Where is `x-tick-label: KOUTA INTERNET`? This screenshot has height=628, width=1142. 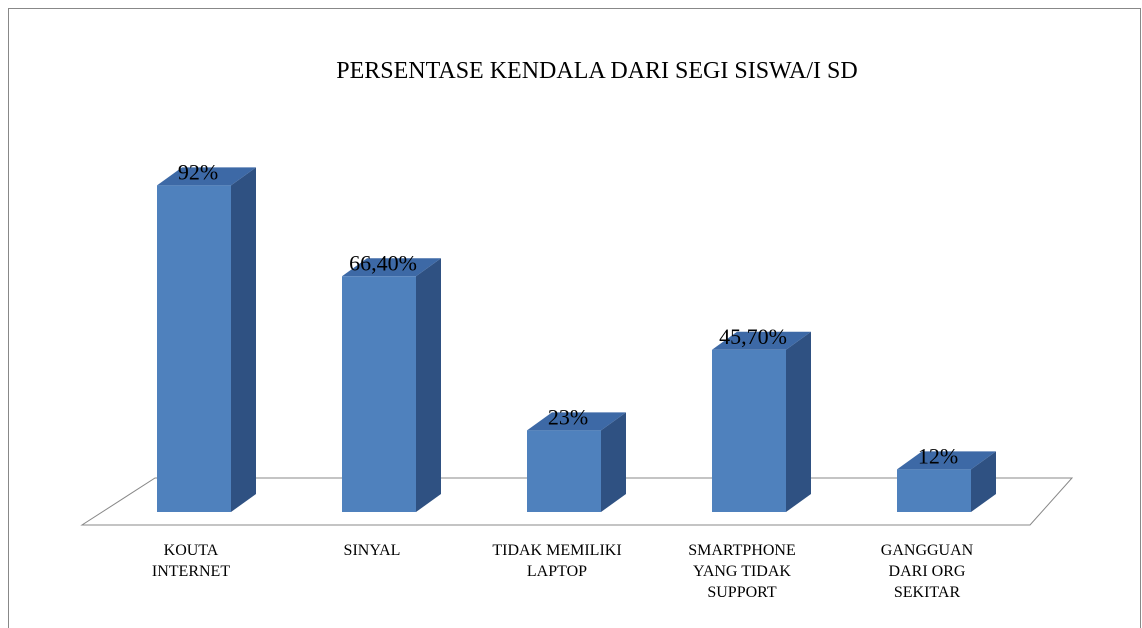 x-tick-label: KOUTA INTERNET is located at coordinates (191, 561).